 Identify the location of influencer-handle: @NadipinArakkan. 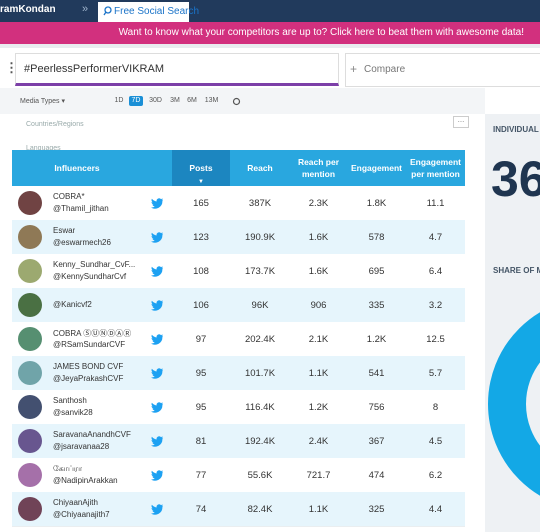
(85, 480).